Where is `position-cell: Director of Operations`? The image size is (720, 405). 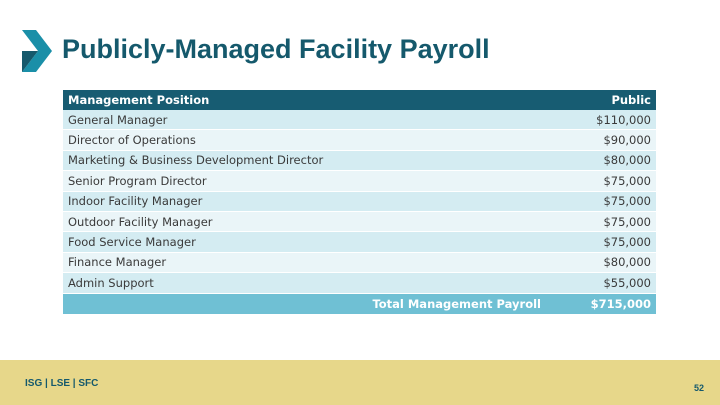 position-cell: Director of Operations is located at coordinates (314, 140).